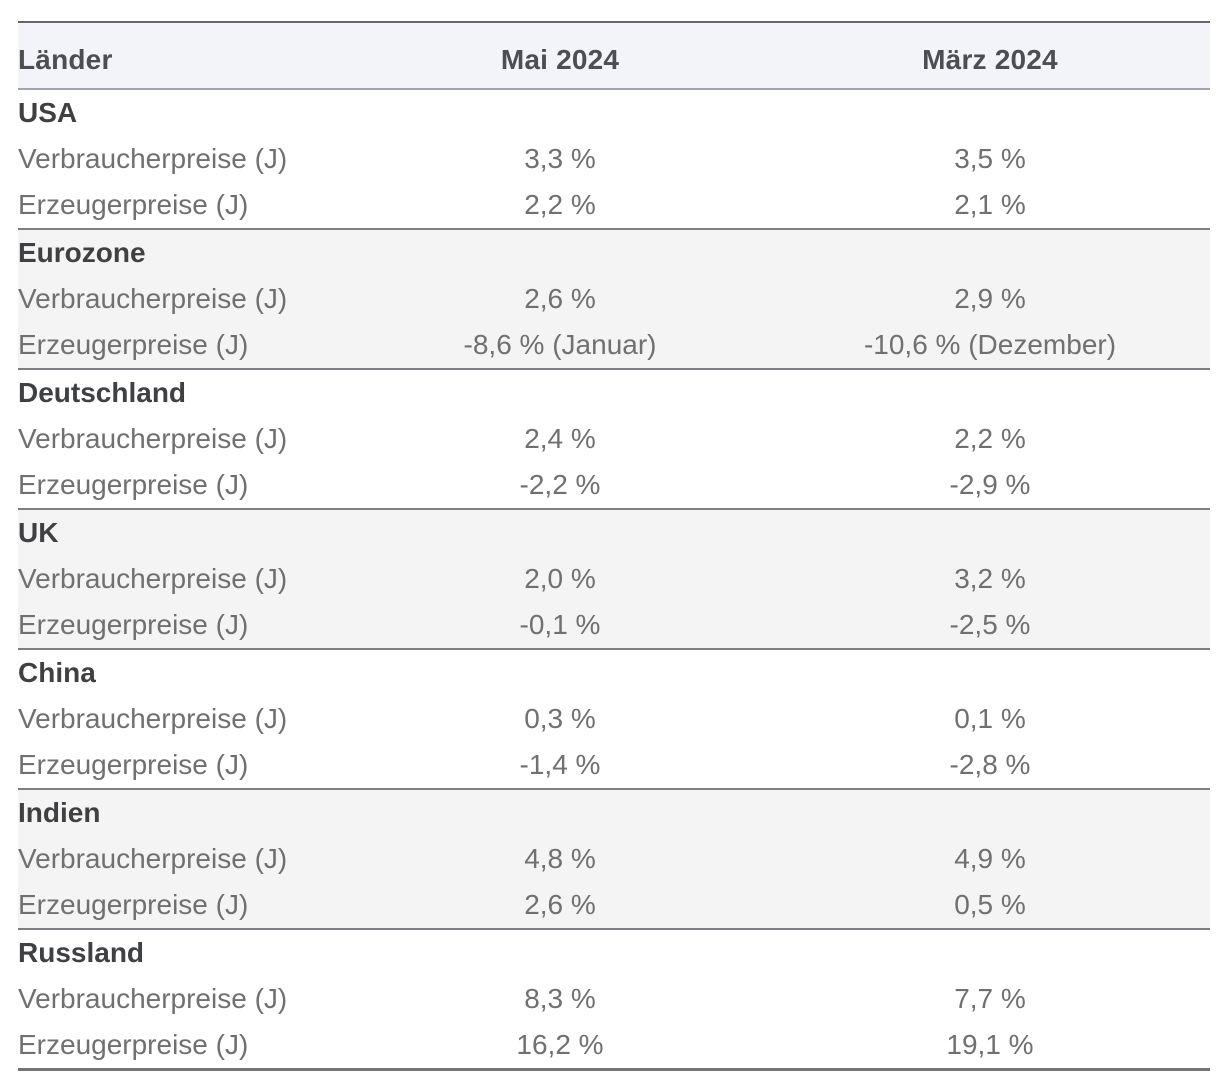 The height and width of the screenshot is (1080, 1228). What do you see at coordinates (614, 532) in the screenshot?
I see `country-row: UK` at bounding box center [614, 532].